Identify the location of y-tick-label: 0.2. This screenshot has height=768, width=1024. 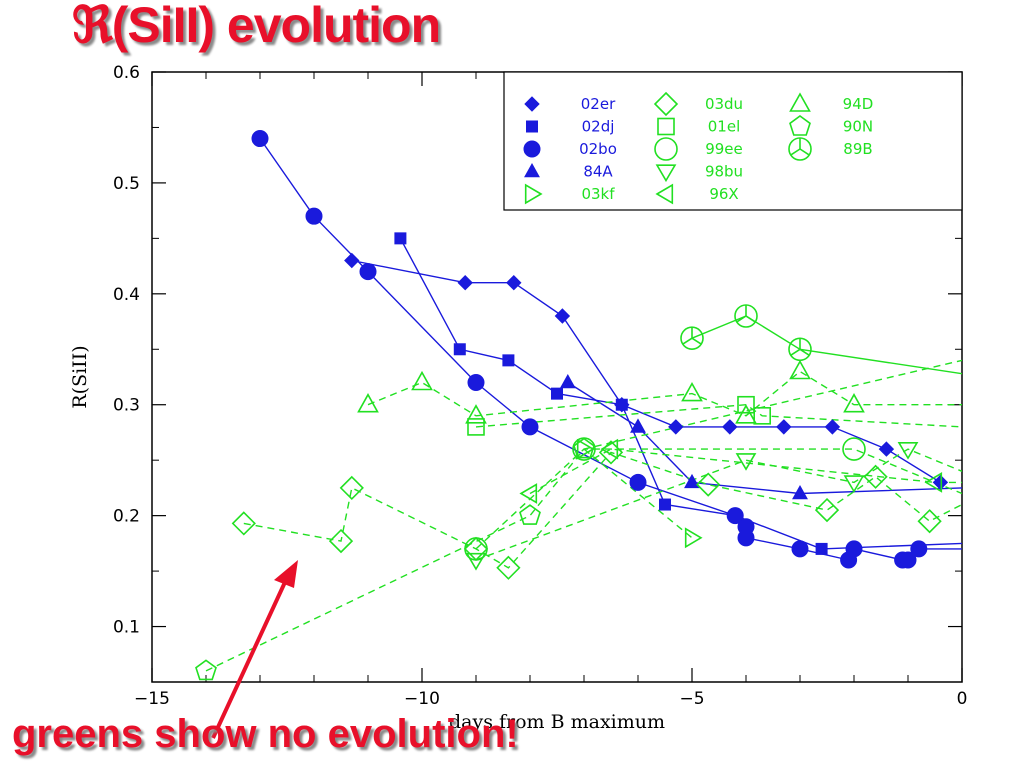
(126, 517).